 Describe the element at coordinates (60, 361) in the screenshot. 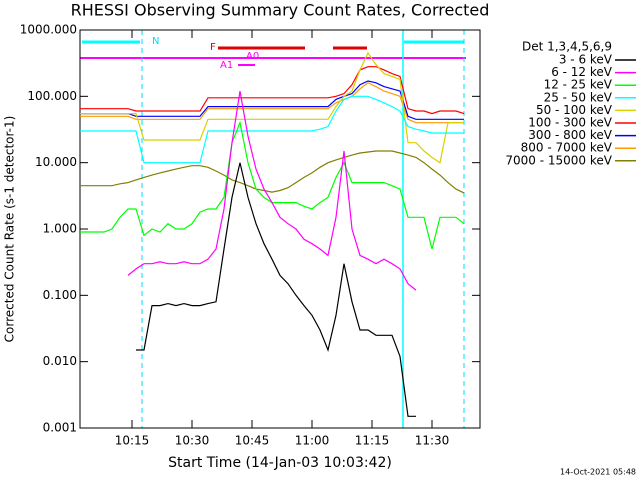

I see `y-tick-label: 0.010` at that location.